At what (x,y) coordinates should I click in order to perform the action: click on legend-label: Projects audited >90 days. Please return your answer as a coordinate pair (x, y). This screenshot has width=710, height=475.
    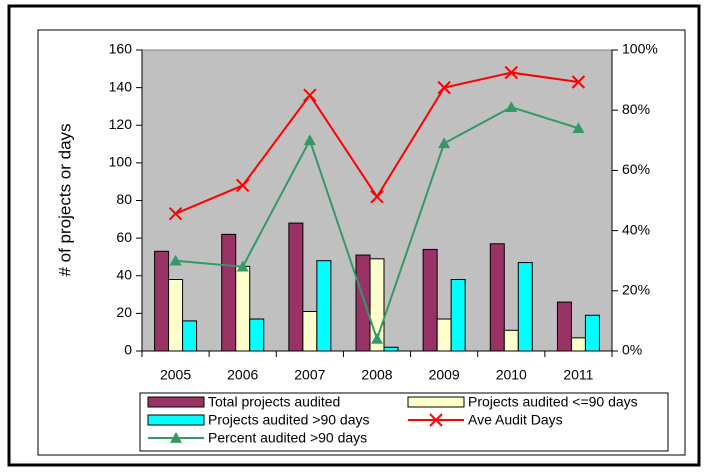
    Looking at the image, I should click on (289, 420).